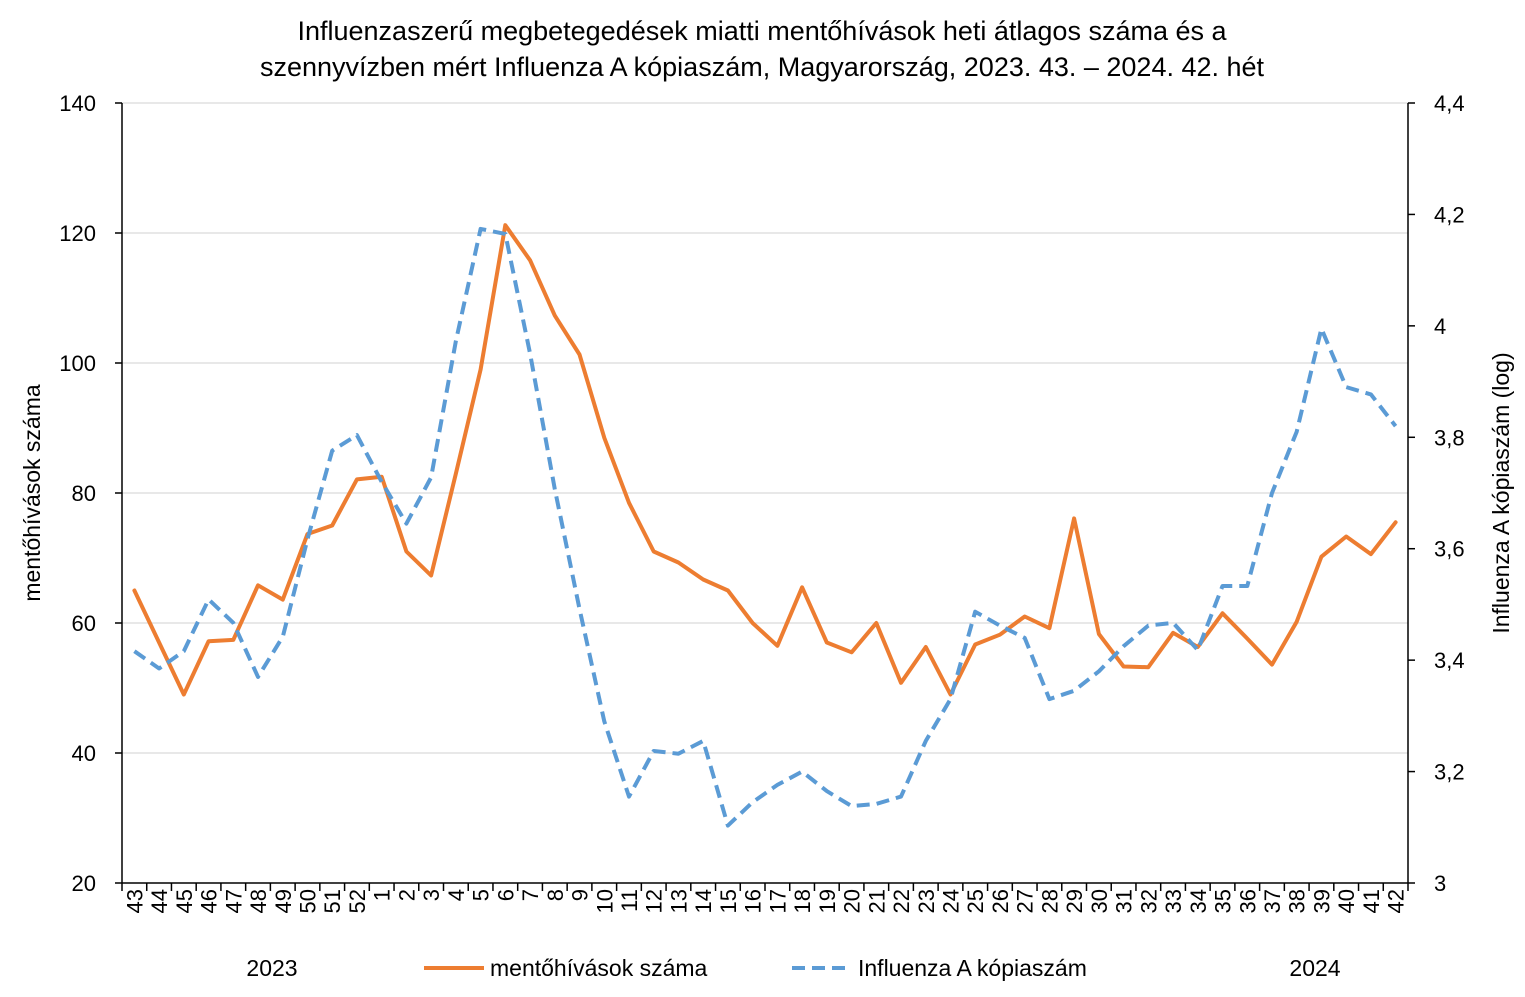  What do you see at coordinates (1099, 901) in the screenshot?
I see `x-tick-label: 30` at bounding box center [1099, 901].